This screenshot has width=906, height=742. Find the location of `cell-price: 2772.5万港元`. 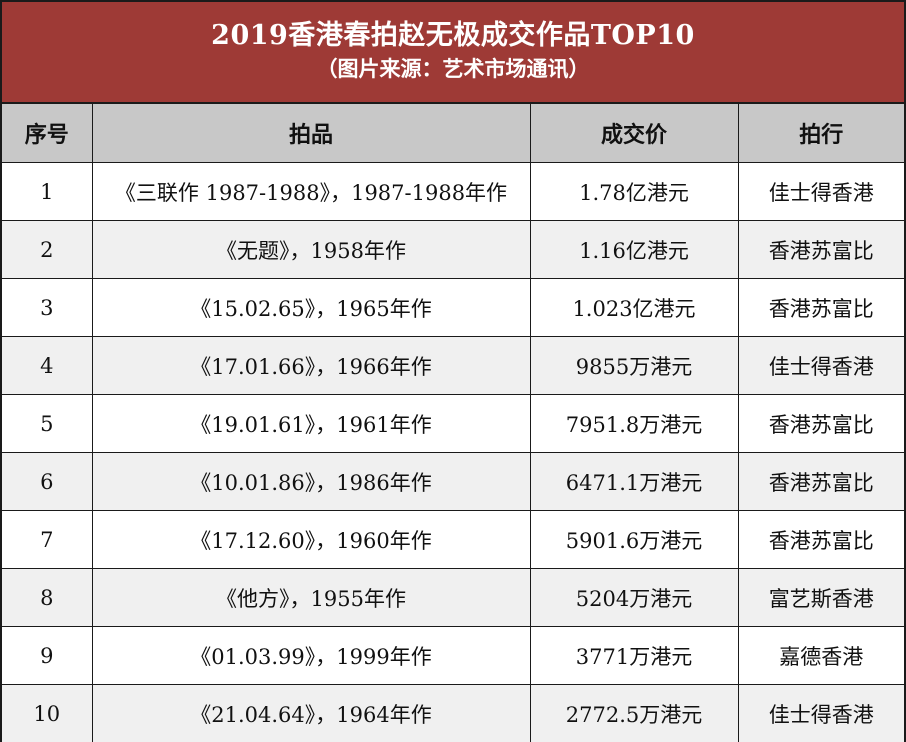

cell-price: 2772.5万港元 is located at coordinates (634, 713).